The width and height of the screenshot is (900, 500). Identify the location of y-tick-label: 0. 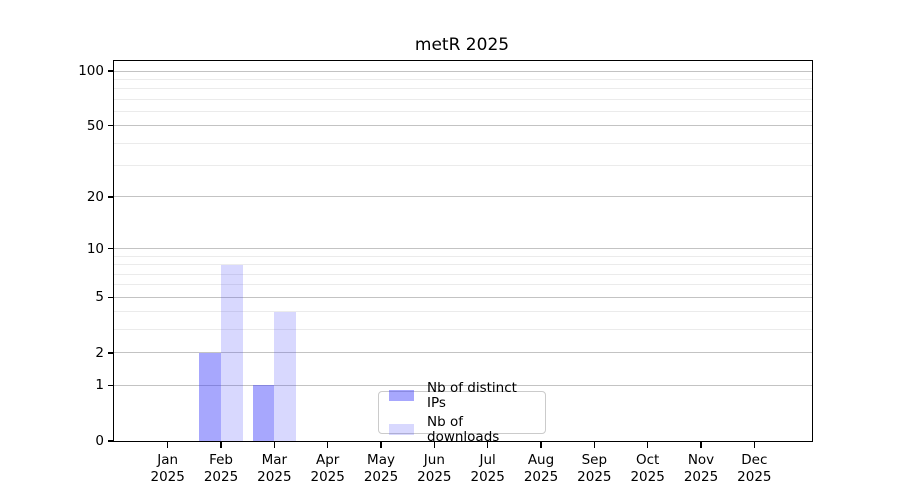
(99, 441).